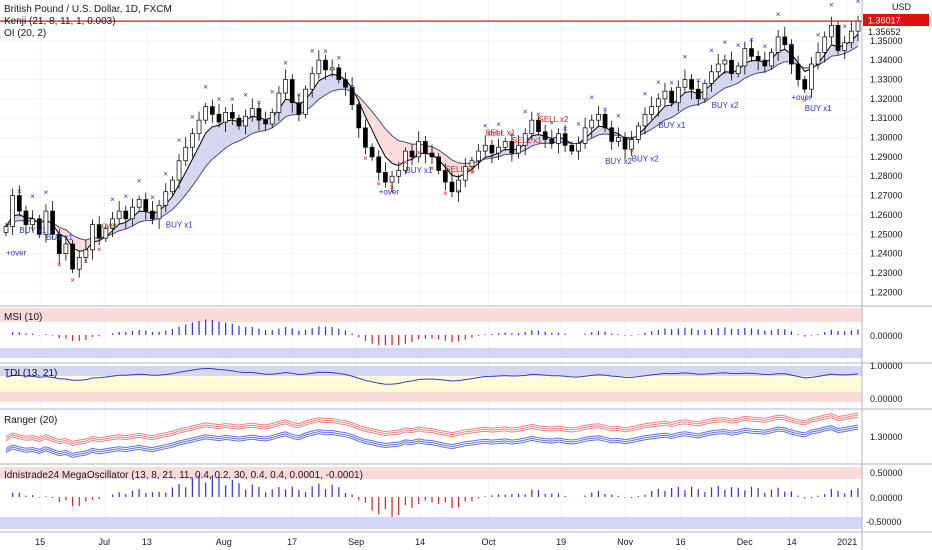 The height and width of the screenshot is (550, 932). What do you see at coordinates (446, 542) in the screenshot?
I see `time-axis: 15 Jul 13 Aug 17 Sep 14 Oct 19 Nov 16 Dec 14 2021` at bounding box center [446, 542].